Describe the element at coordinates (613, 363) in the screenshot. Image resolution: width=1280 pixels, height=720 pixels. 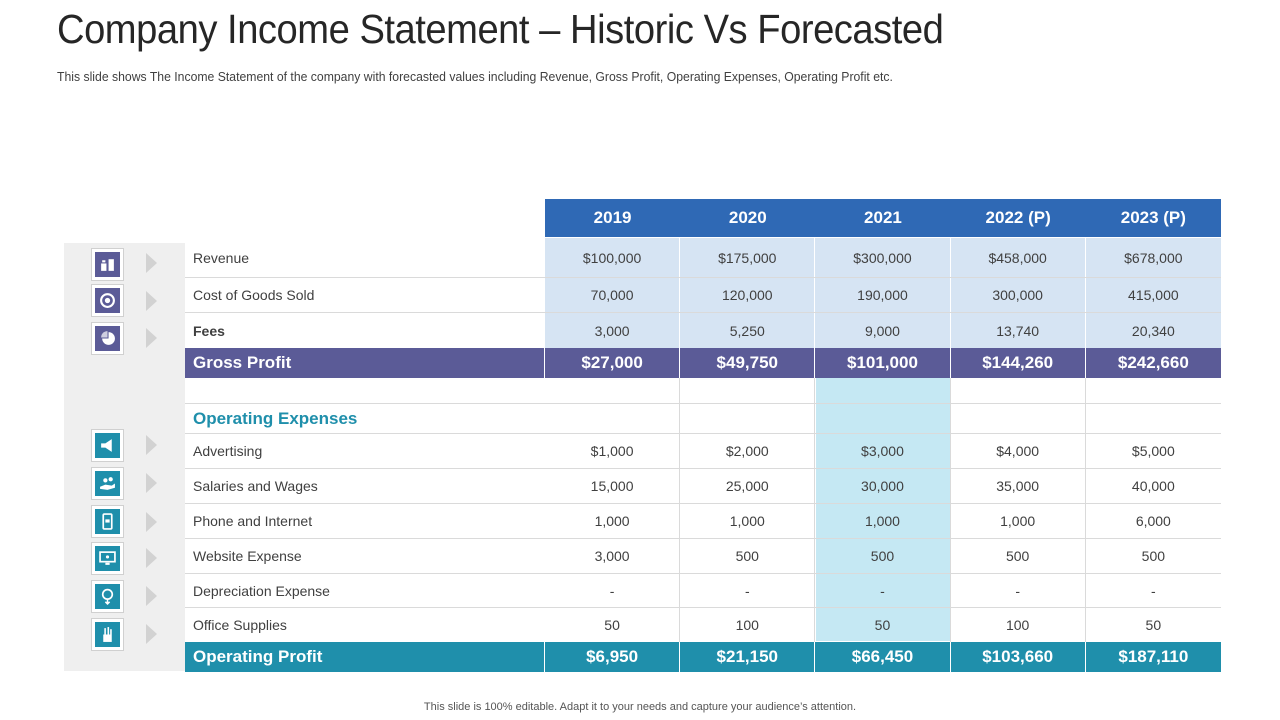
I see `table-cell: $27,000` at that location.